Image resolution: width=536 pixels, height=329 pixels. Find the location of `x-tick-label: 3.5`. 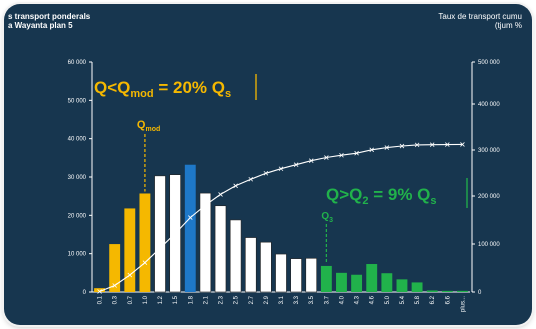

x-tick-label: 3.5 is located at coordinates (312, 299).